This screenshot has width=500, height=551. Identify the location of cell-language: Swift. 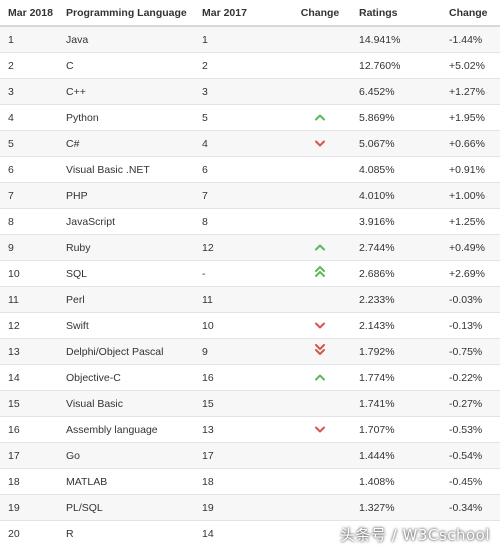
(126, 325).